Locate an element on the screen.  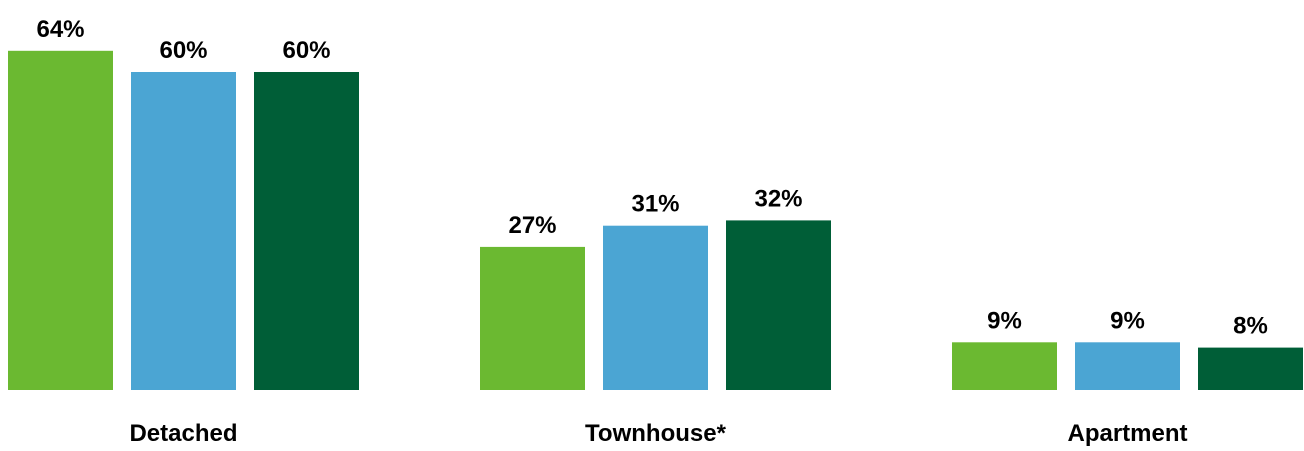
bar-group-townhouse: 27% 31% 32% is located at coordinates (655, 287).